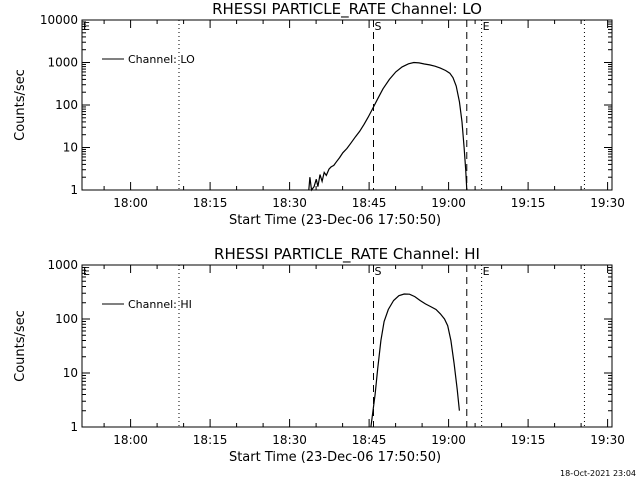  What do you see at coordinates (161, 59) in the screenshot?
I see `legend-label: Channel: LO` at bounding box center [161, 59].